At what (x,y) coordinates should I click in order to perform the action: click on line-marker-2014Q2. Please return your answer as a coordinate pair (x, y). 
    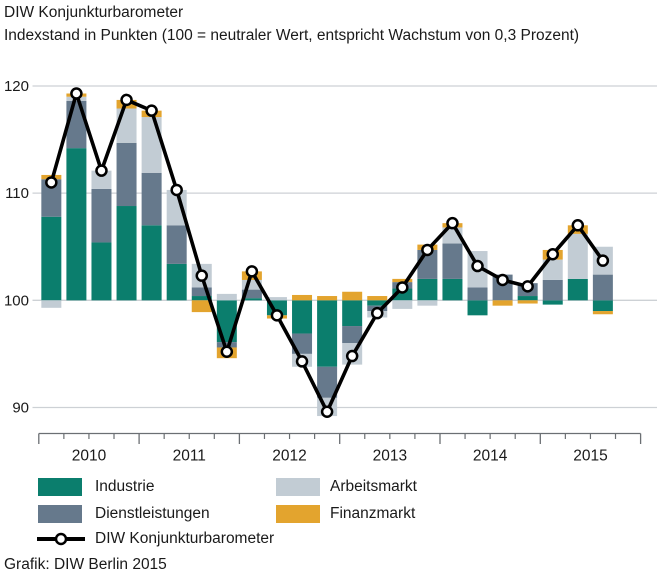
    Looking at the image, I should click on (477, 266).